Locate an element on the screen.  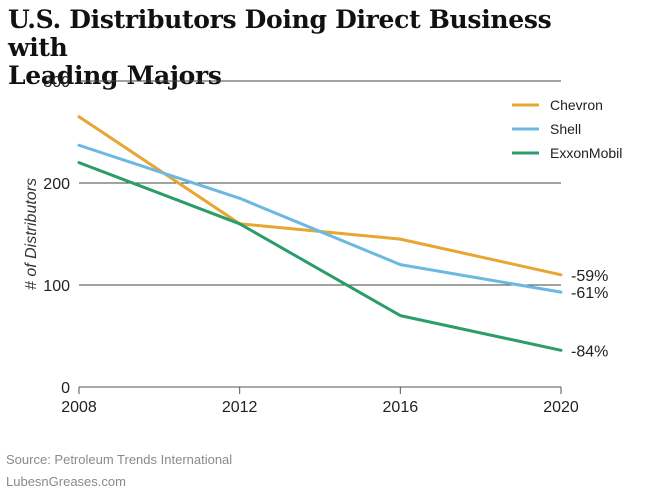
end-label-exxonmobil: -84% is located at coordinates (589, 351).